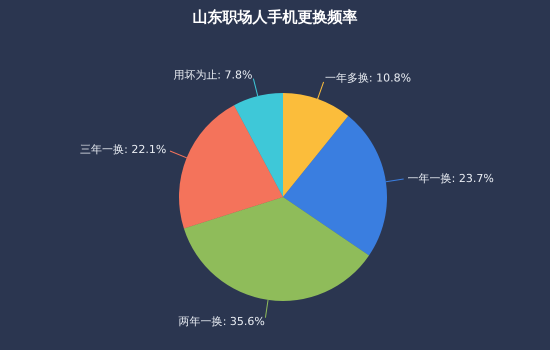  I want to click on slice-label: 三年一换: 22.1%, so click(123, 149).